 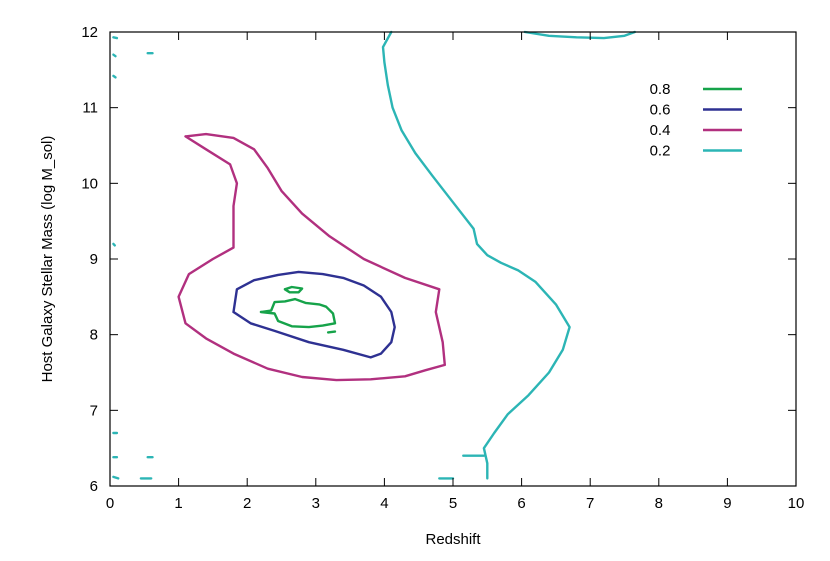 I want to click on y-axis-title: Host Galaxy Stellar Mass (log M_sol), so click(x=47, y=259).